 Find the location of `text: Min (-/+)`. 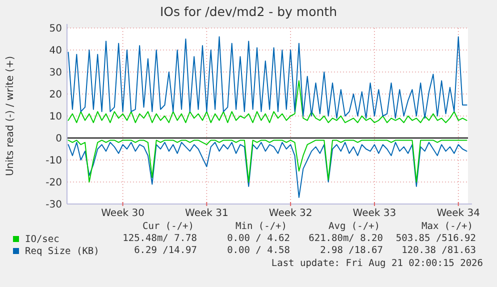

text: Min (-/+) is located at coordinates (261, 226).